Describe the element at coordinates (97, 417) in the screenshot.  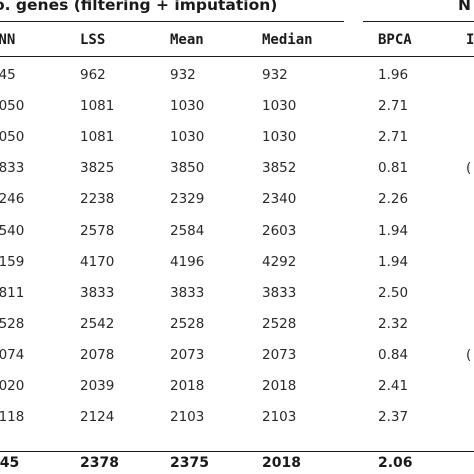
I see `table-cell: 2124` at that location.